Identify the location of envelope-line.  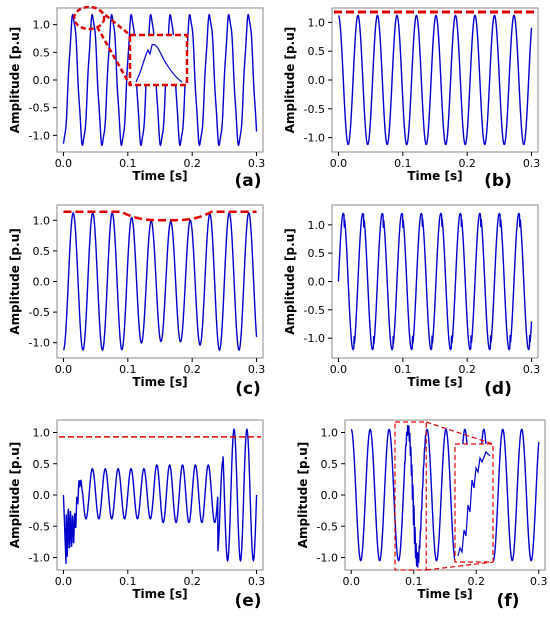
(160, 216).